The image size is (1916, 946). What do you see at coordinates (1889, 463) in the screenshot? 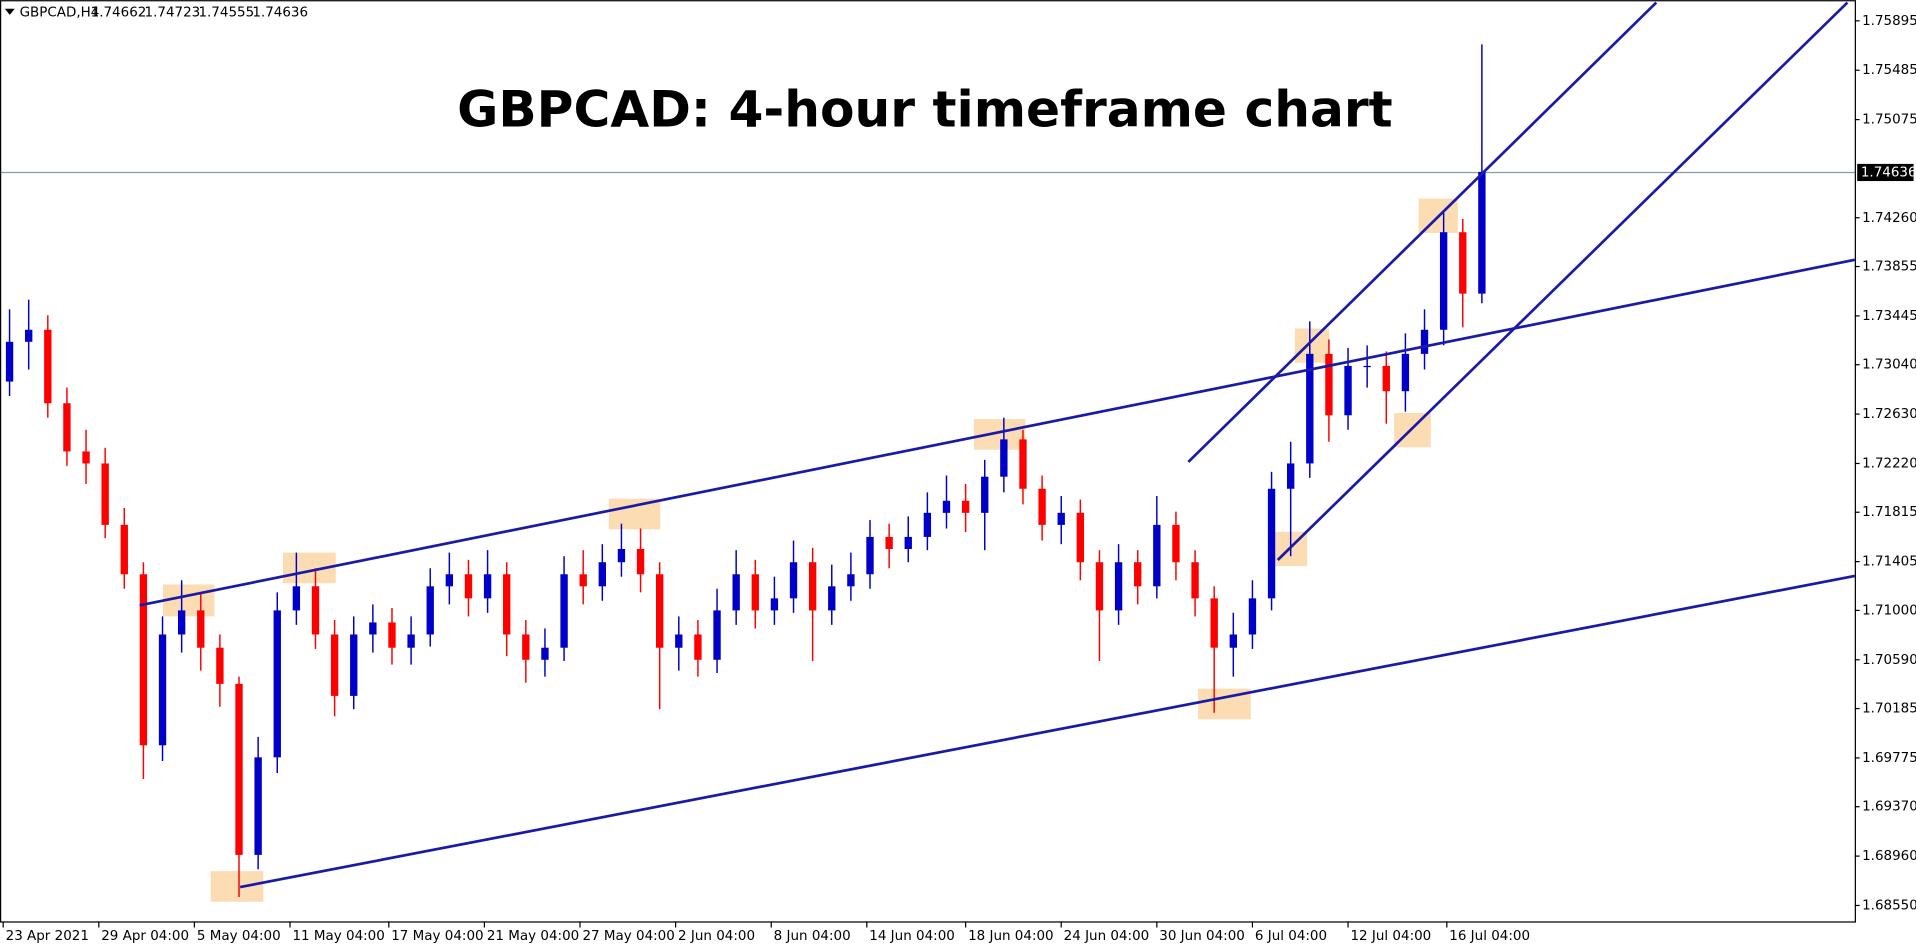
I see `y-tick-label: 1.72220` at bounding box center [1889, 463].